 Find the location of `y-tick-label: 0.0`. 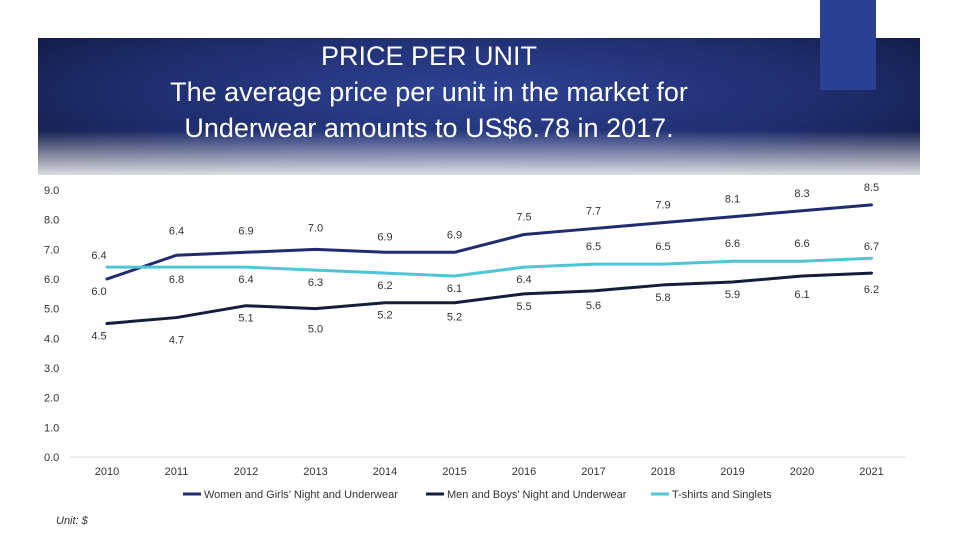

y-tick-label: 0.0 is located at coordinates (51, 458).